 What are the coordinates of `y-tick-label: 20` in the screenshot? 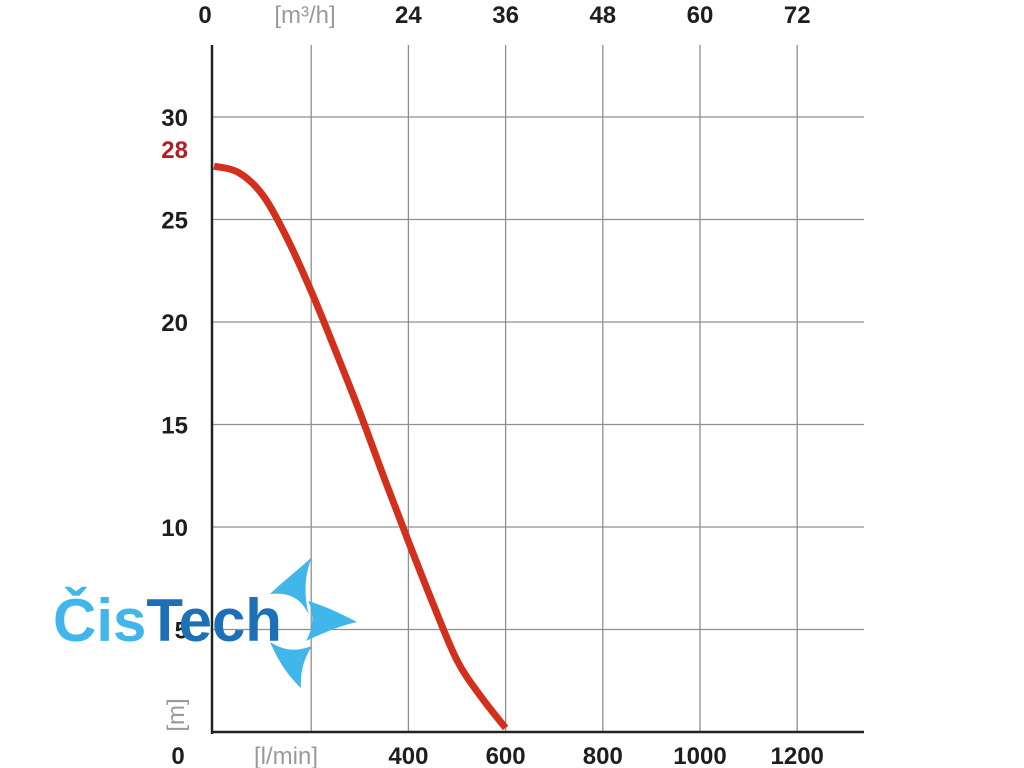 It's located at (174, 323).